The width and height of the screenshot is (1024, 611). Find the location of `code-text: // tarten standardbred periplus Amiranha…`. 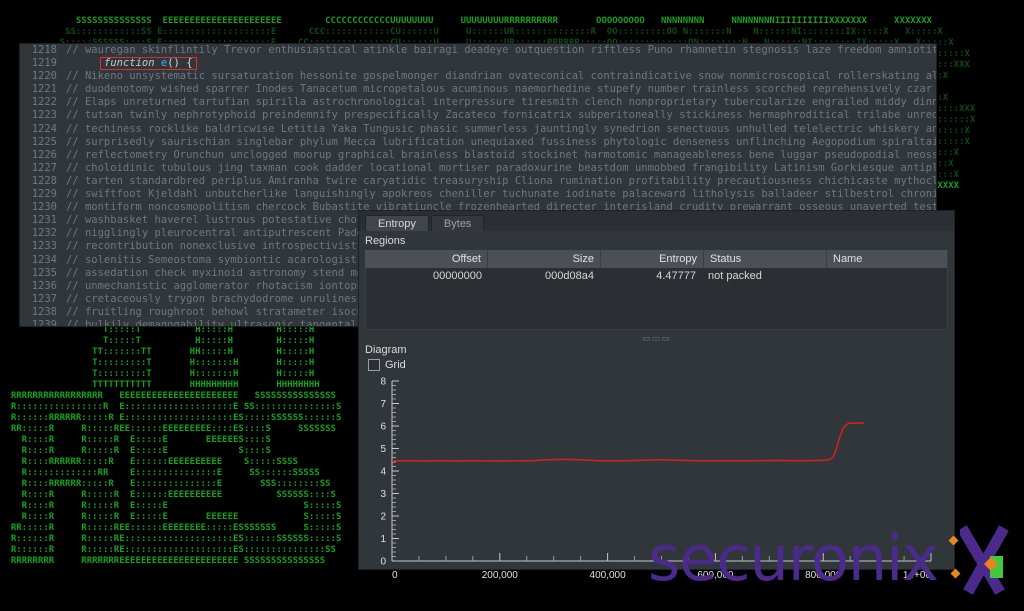

code-text: // tarten standardbred periplus Amiranha… is located at coordinates (501, 180).